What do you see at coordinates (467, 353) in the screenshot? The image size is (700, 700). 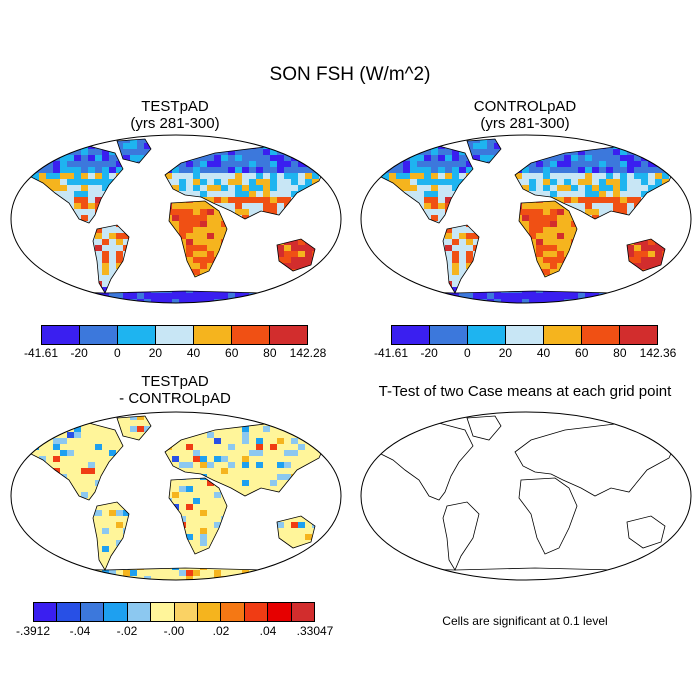 I see `control-colorbar-tick-label: 0` at bounding box center [467, 353].